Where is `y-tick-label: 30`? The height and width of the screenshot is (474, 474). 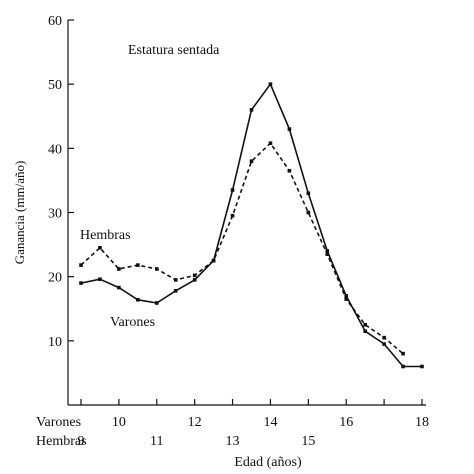 y-tick-label: 30 is located at coordinates (55, 214).